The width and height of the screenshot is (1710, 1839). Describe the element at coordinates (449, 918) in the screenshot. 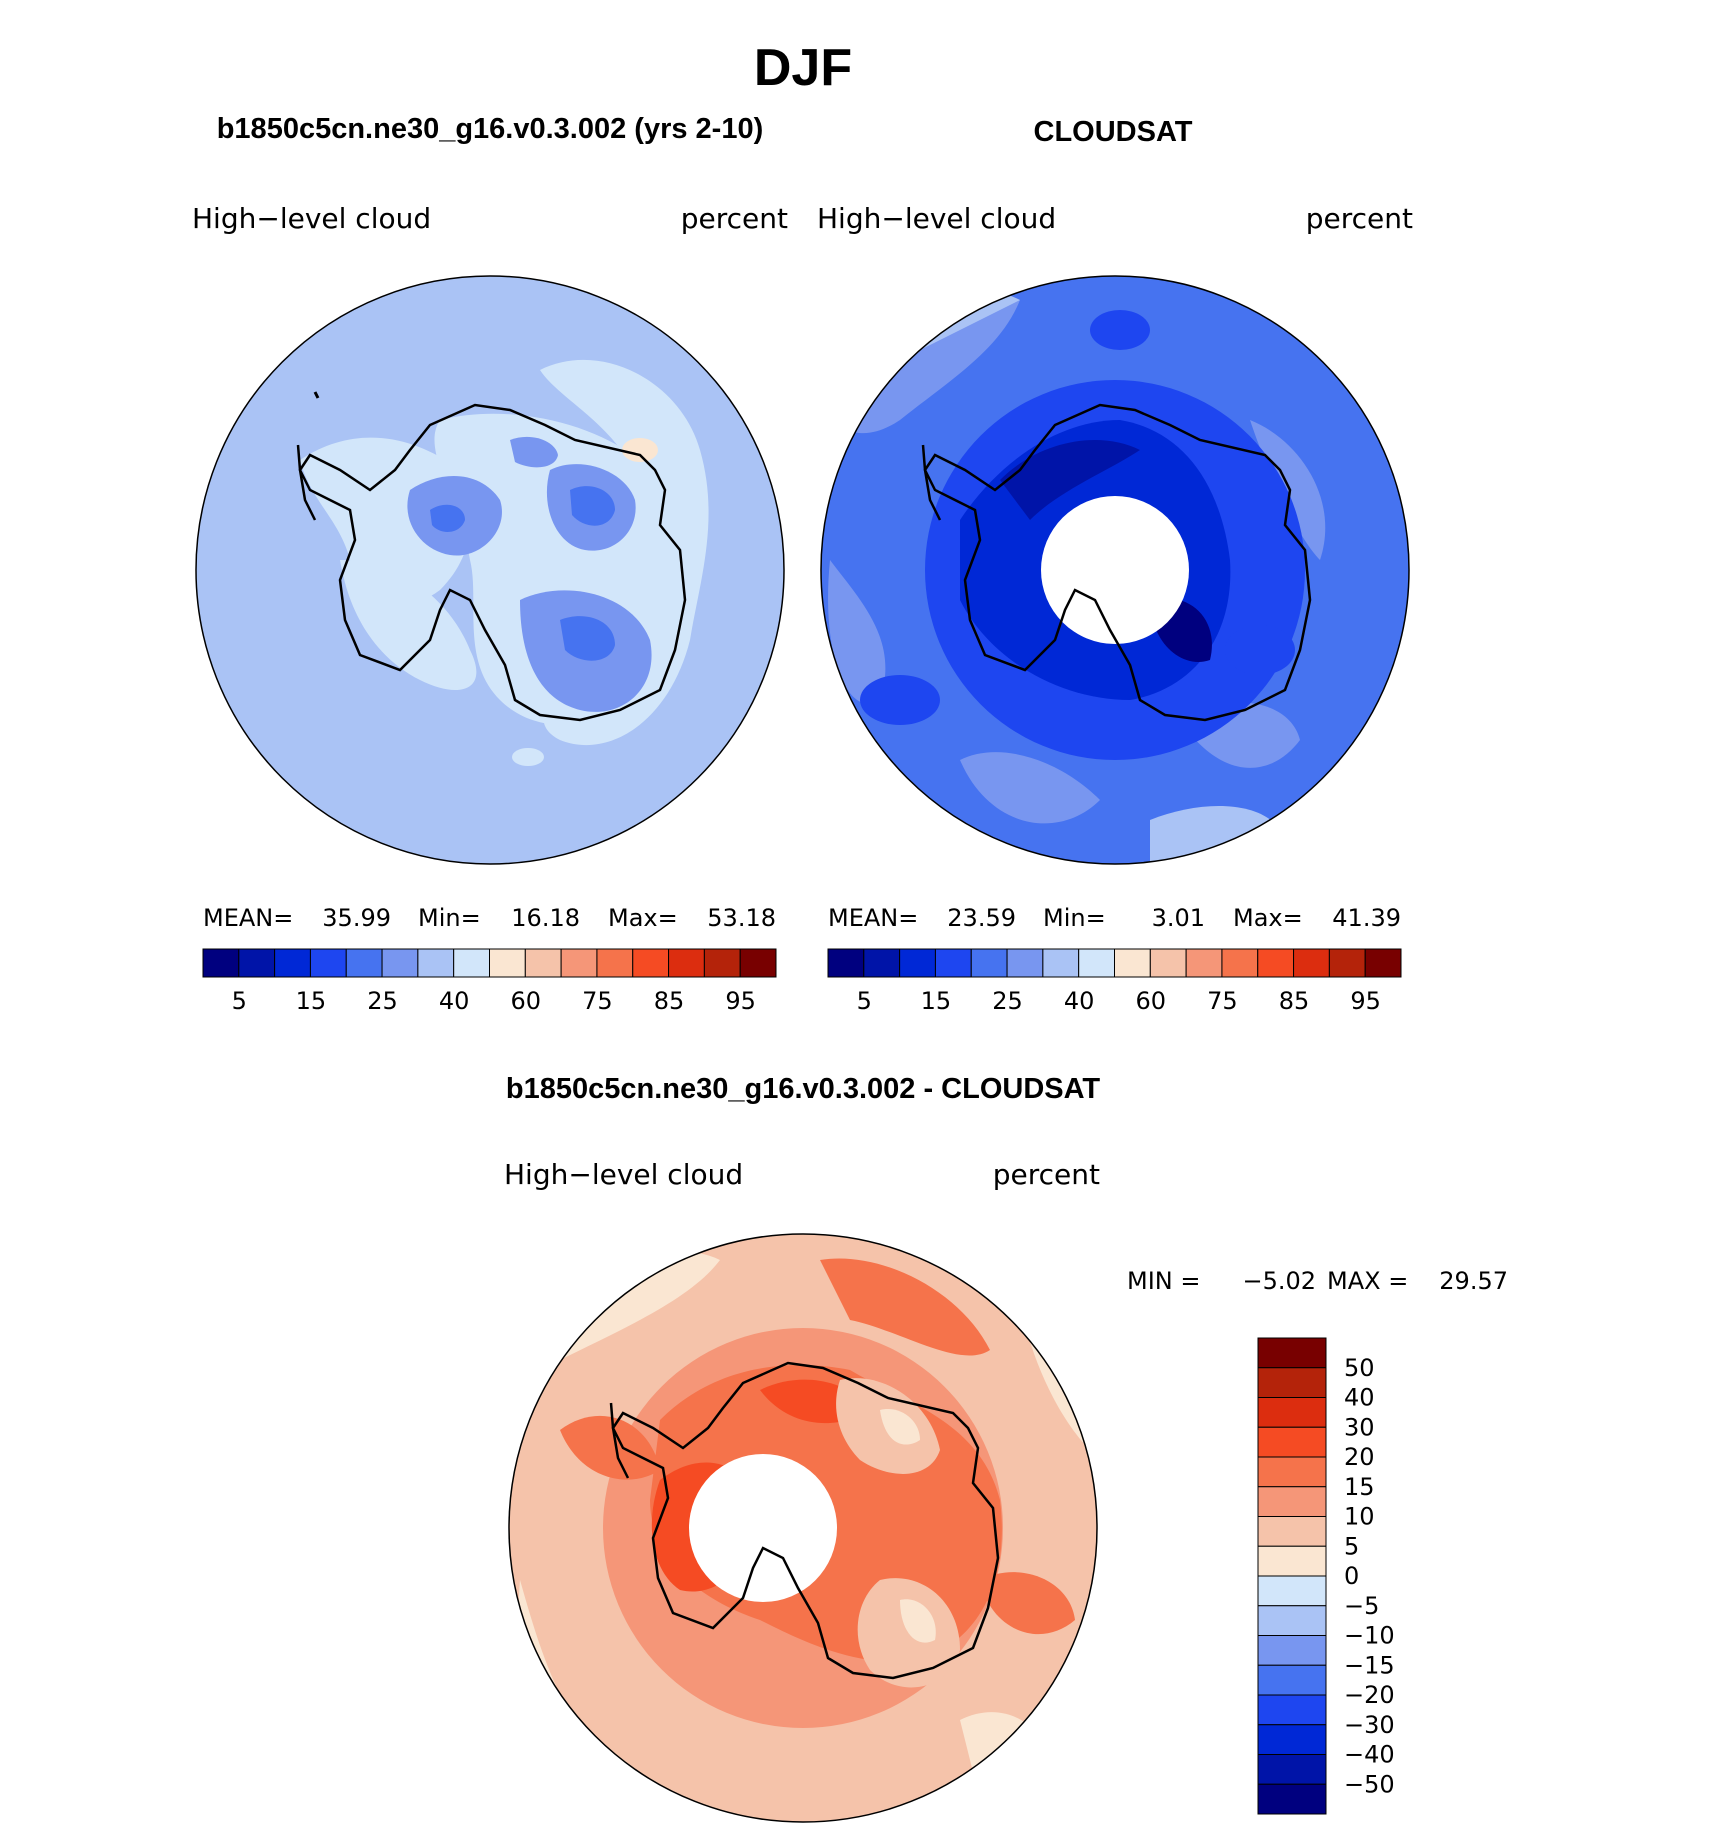

I see `model-min-label: Min=` at that location.